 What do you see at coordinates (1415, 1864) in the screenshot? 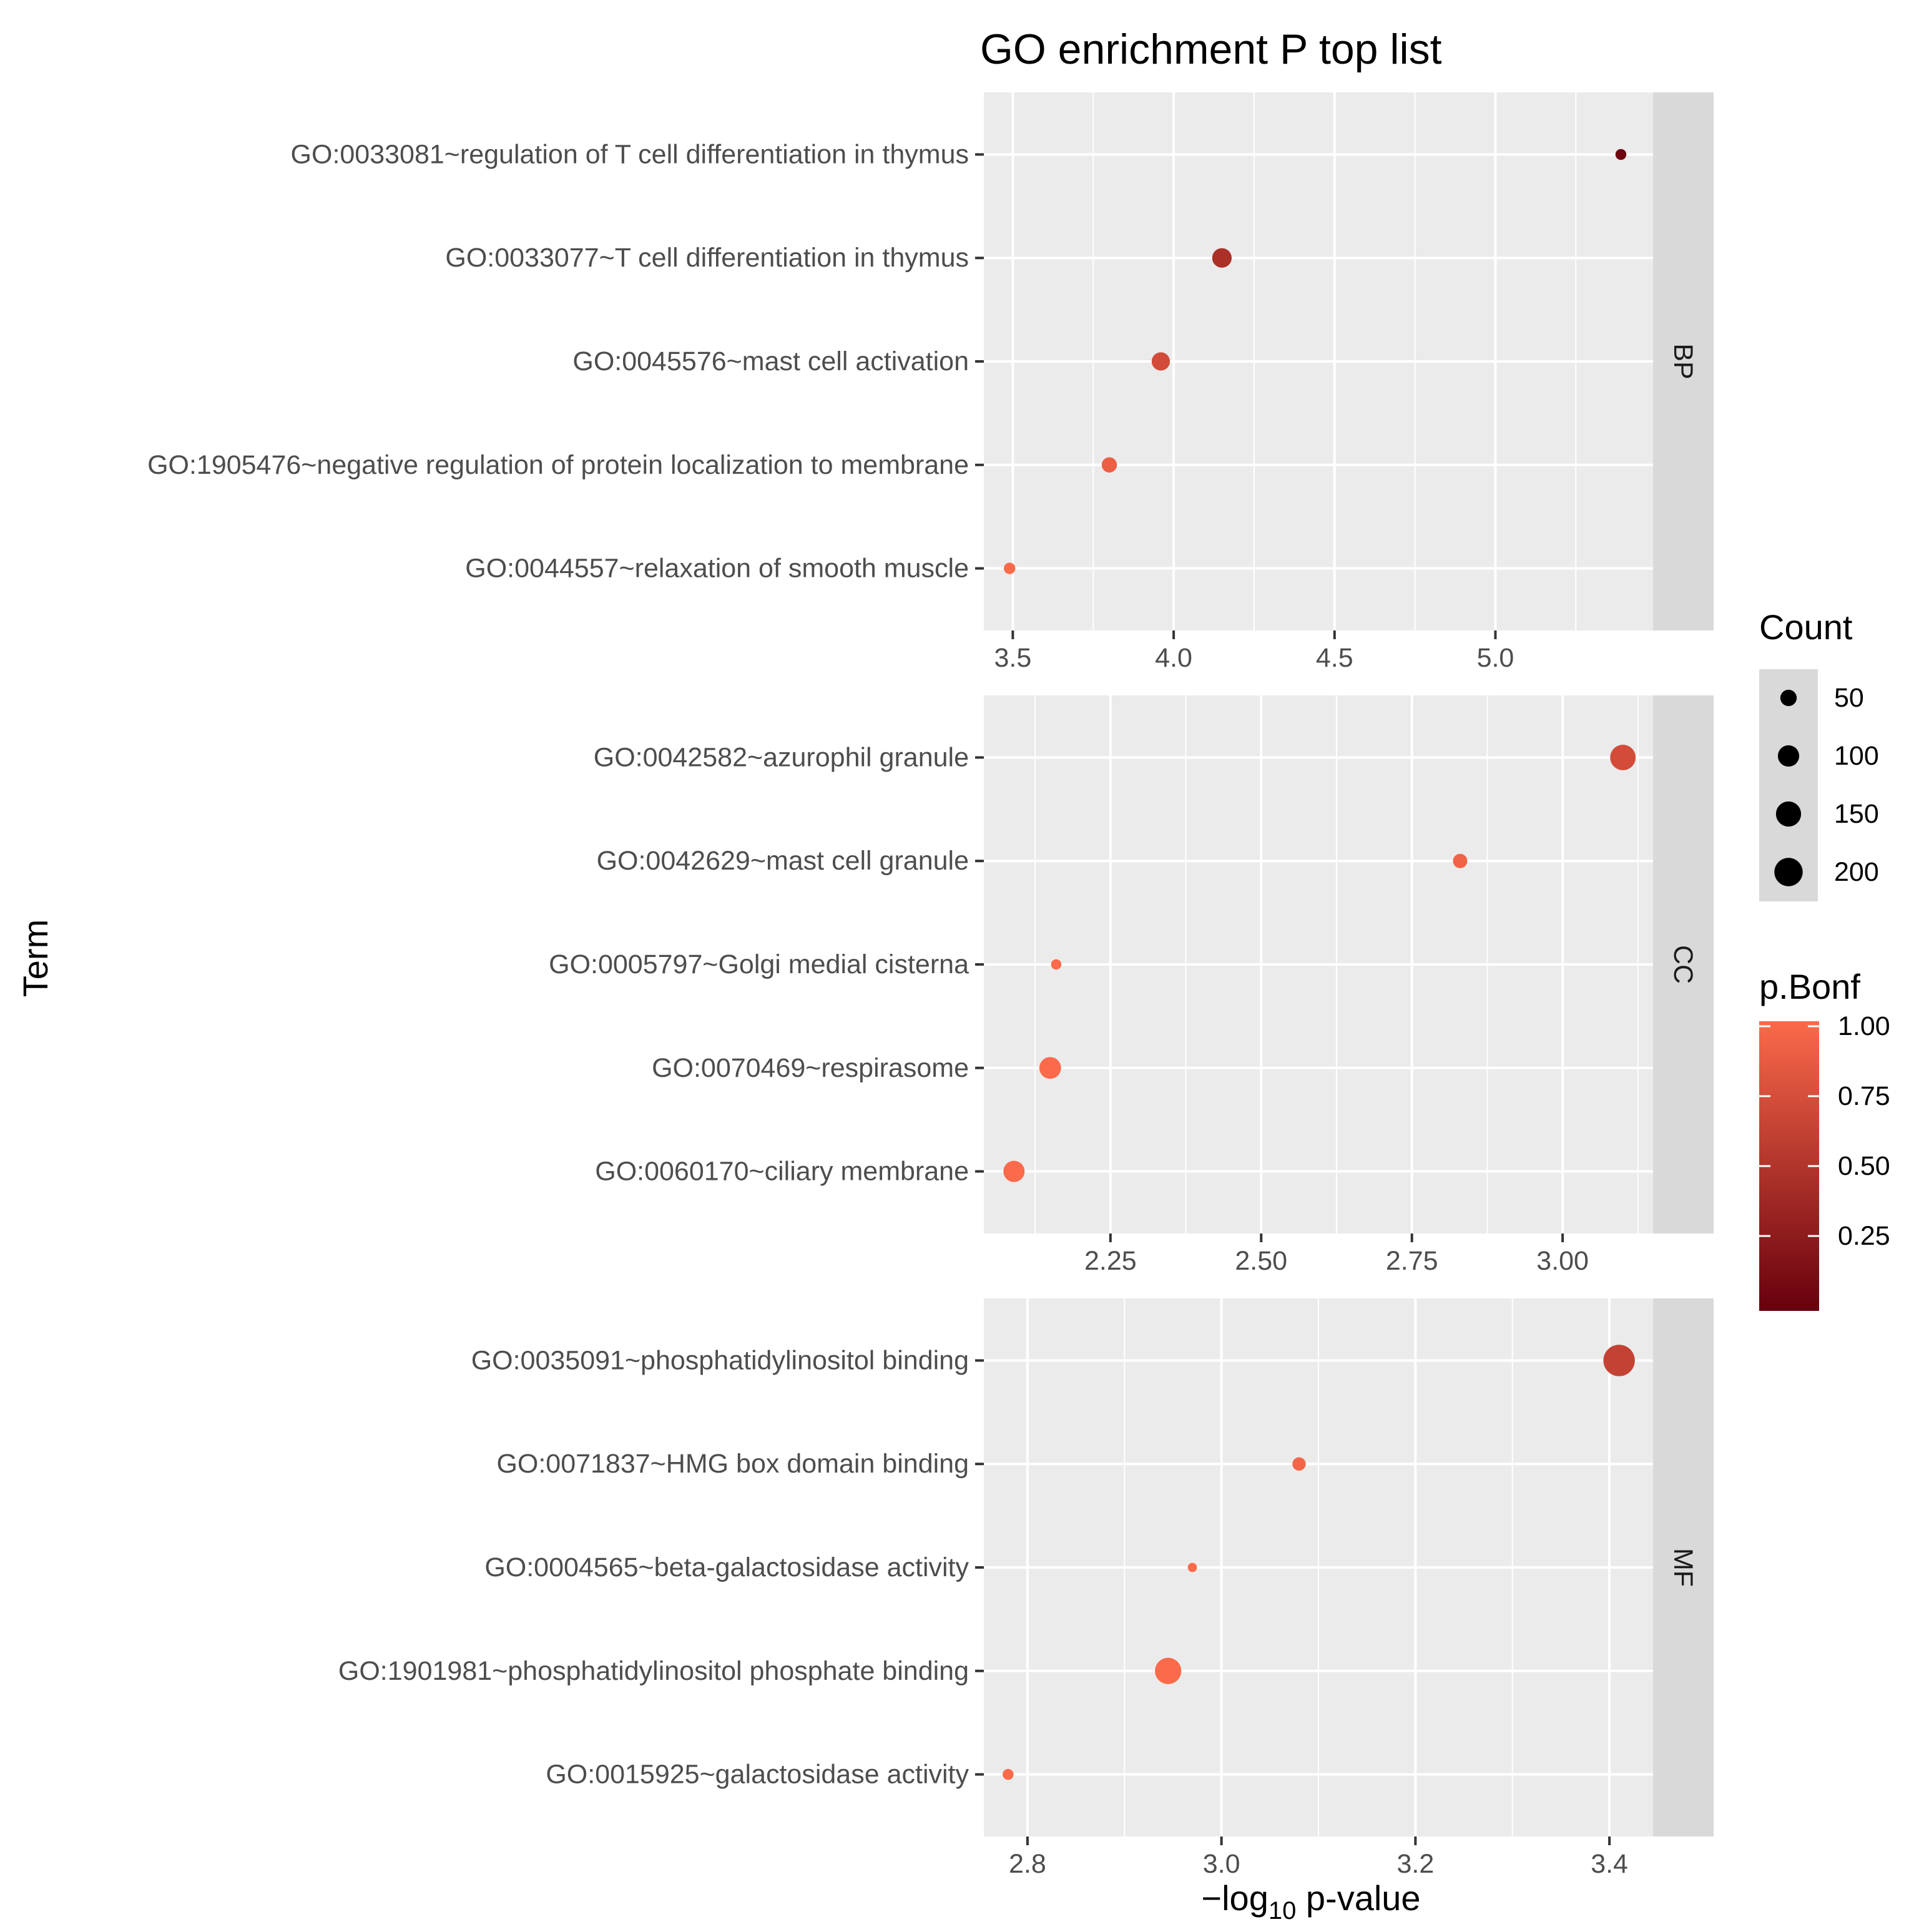
I see `x-tick-label-mf: 3.2` at bounding box center [1415, 1864].